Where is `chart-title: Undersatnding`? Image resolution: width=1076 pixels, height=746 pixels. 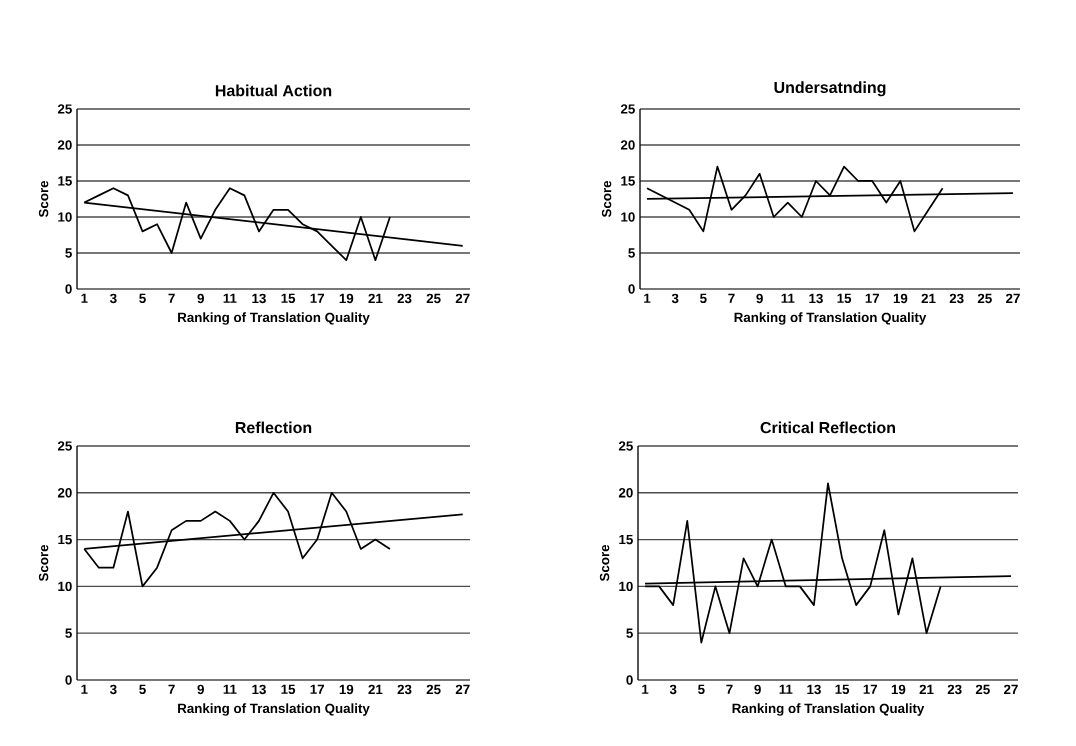 chart-title: Undersatnding is located at coordinates (830, 89).